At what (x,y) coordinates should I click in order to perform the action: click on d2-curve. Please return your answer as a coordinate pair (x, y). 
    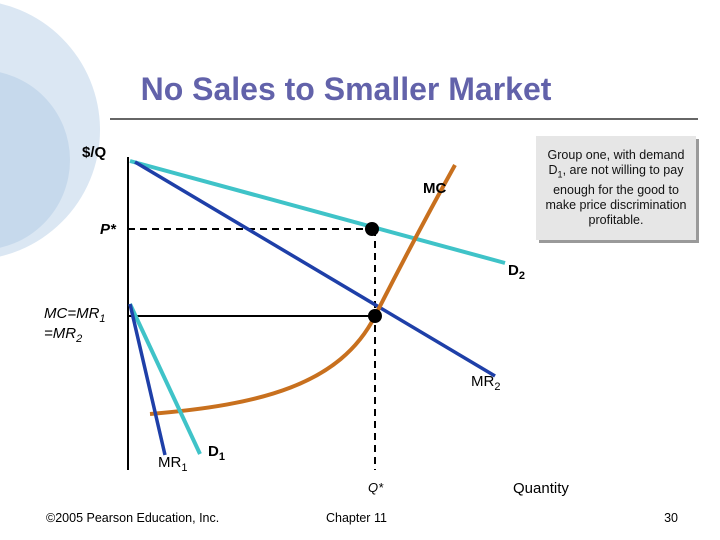
    Looking at the image, I should click on (317, 212).